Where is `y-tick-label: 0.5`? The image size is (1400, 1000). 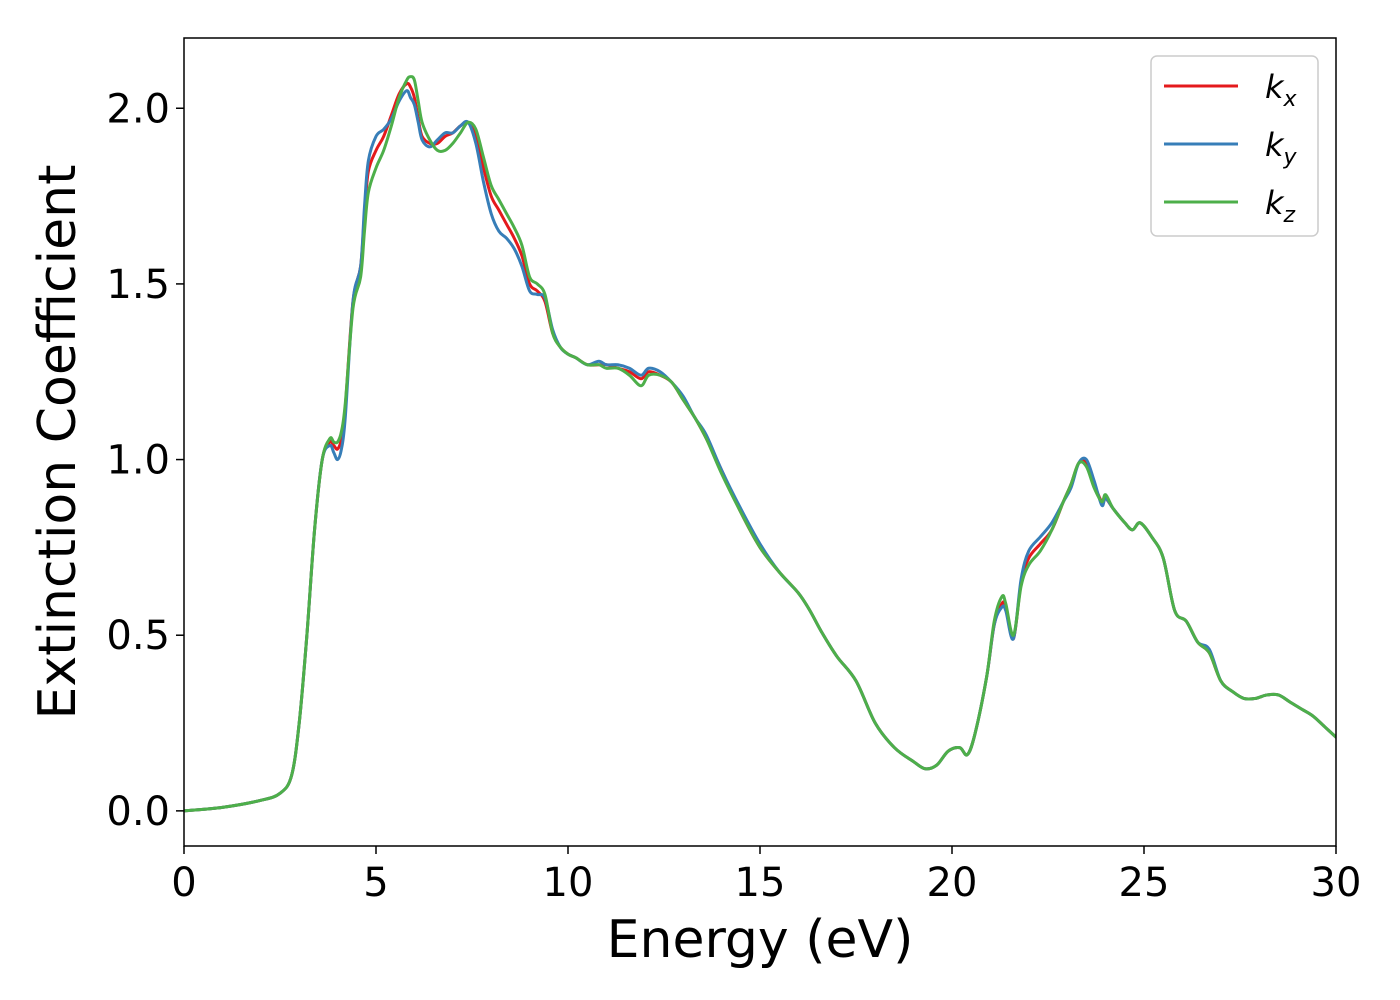 y-tick-label: 0.5 is located at coordinates (138, 636).